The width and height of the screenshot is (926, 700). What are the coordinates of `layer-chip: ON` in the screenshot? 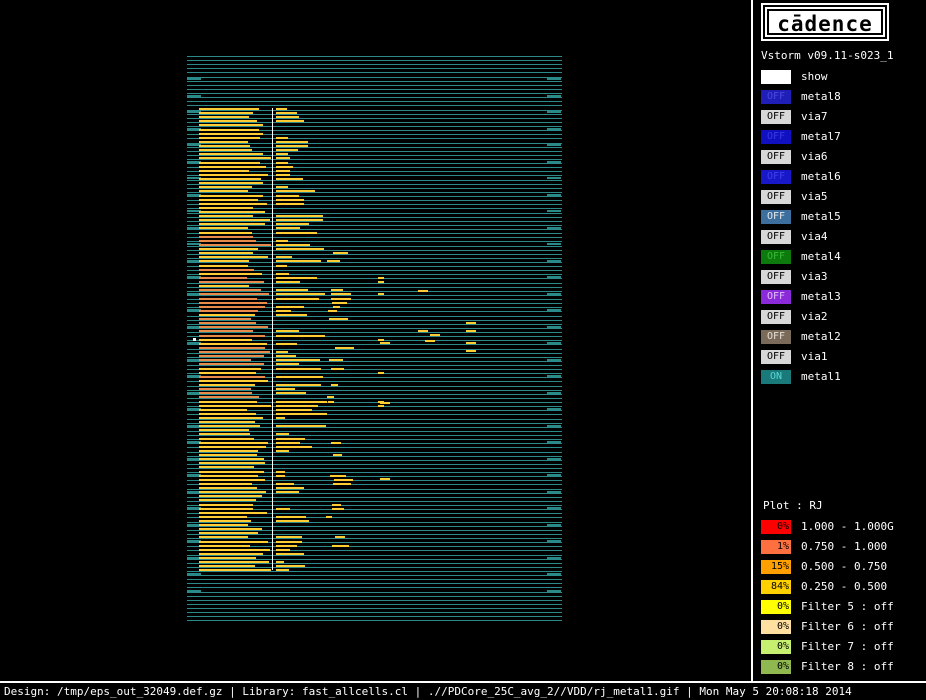 It's located at (776, 377).